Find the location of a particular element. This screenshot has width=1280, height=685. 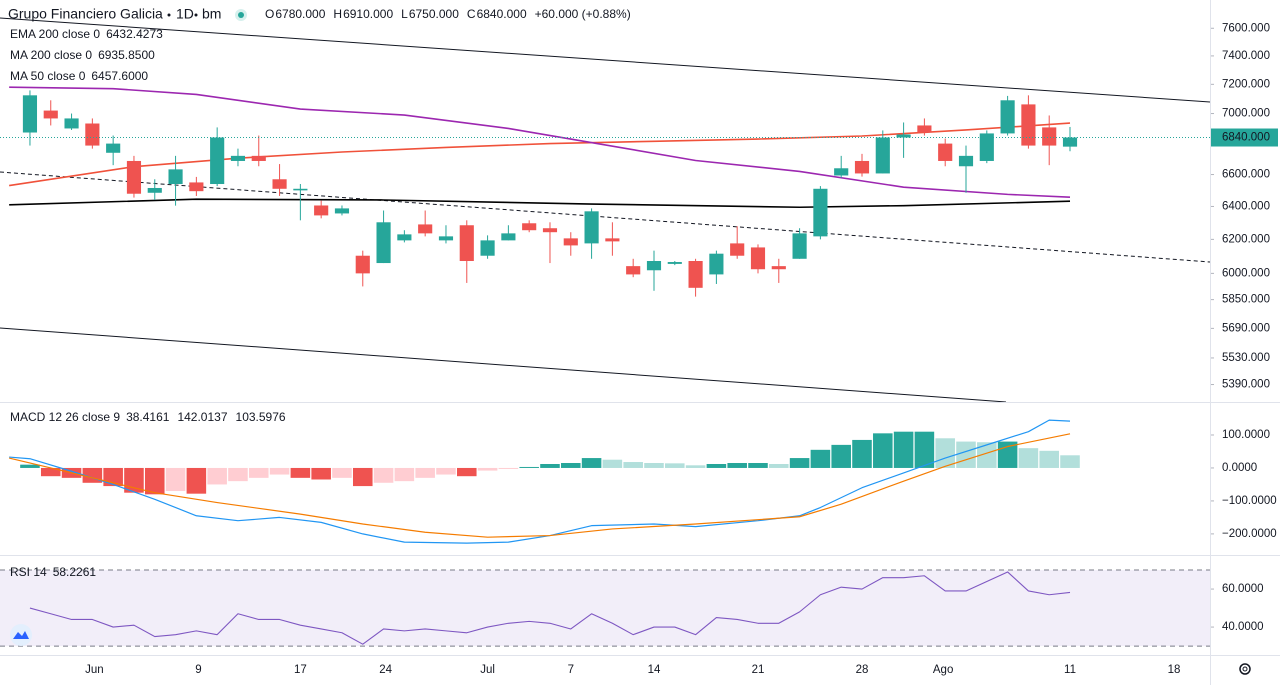

trend-line-lower is located at coordinates (503, 365).